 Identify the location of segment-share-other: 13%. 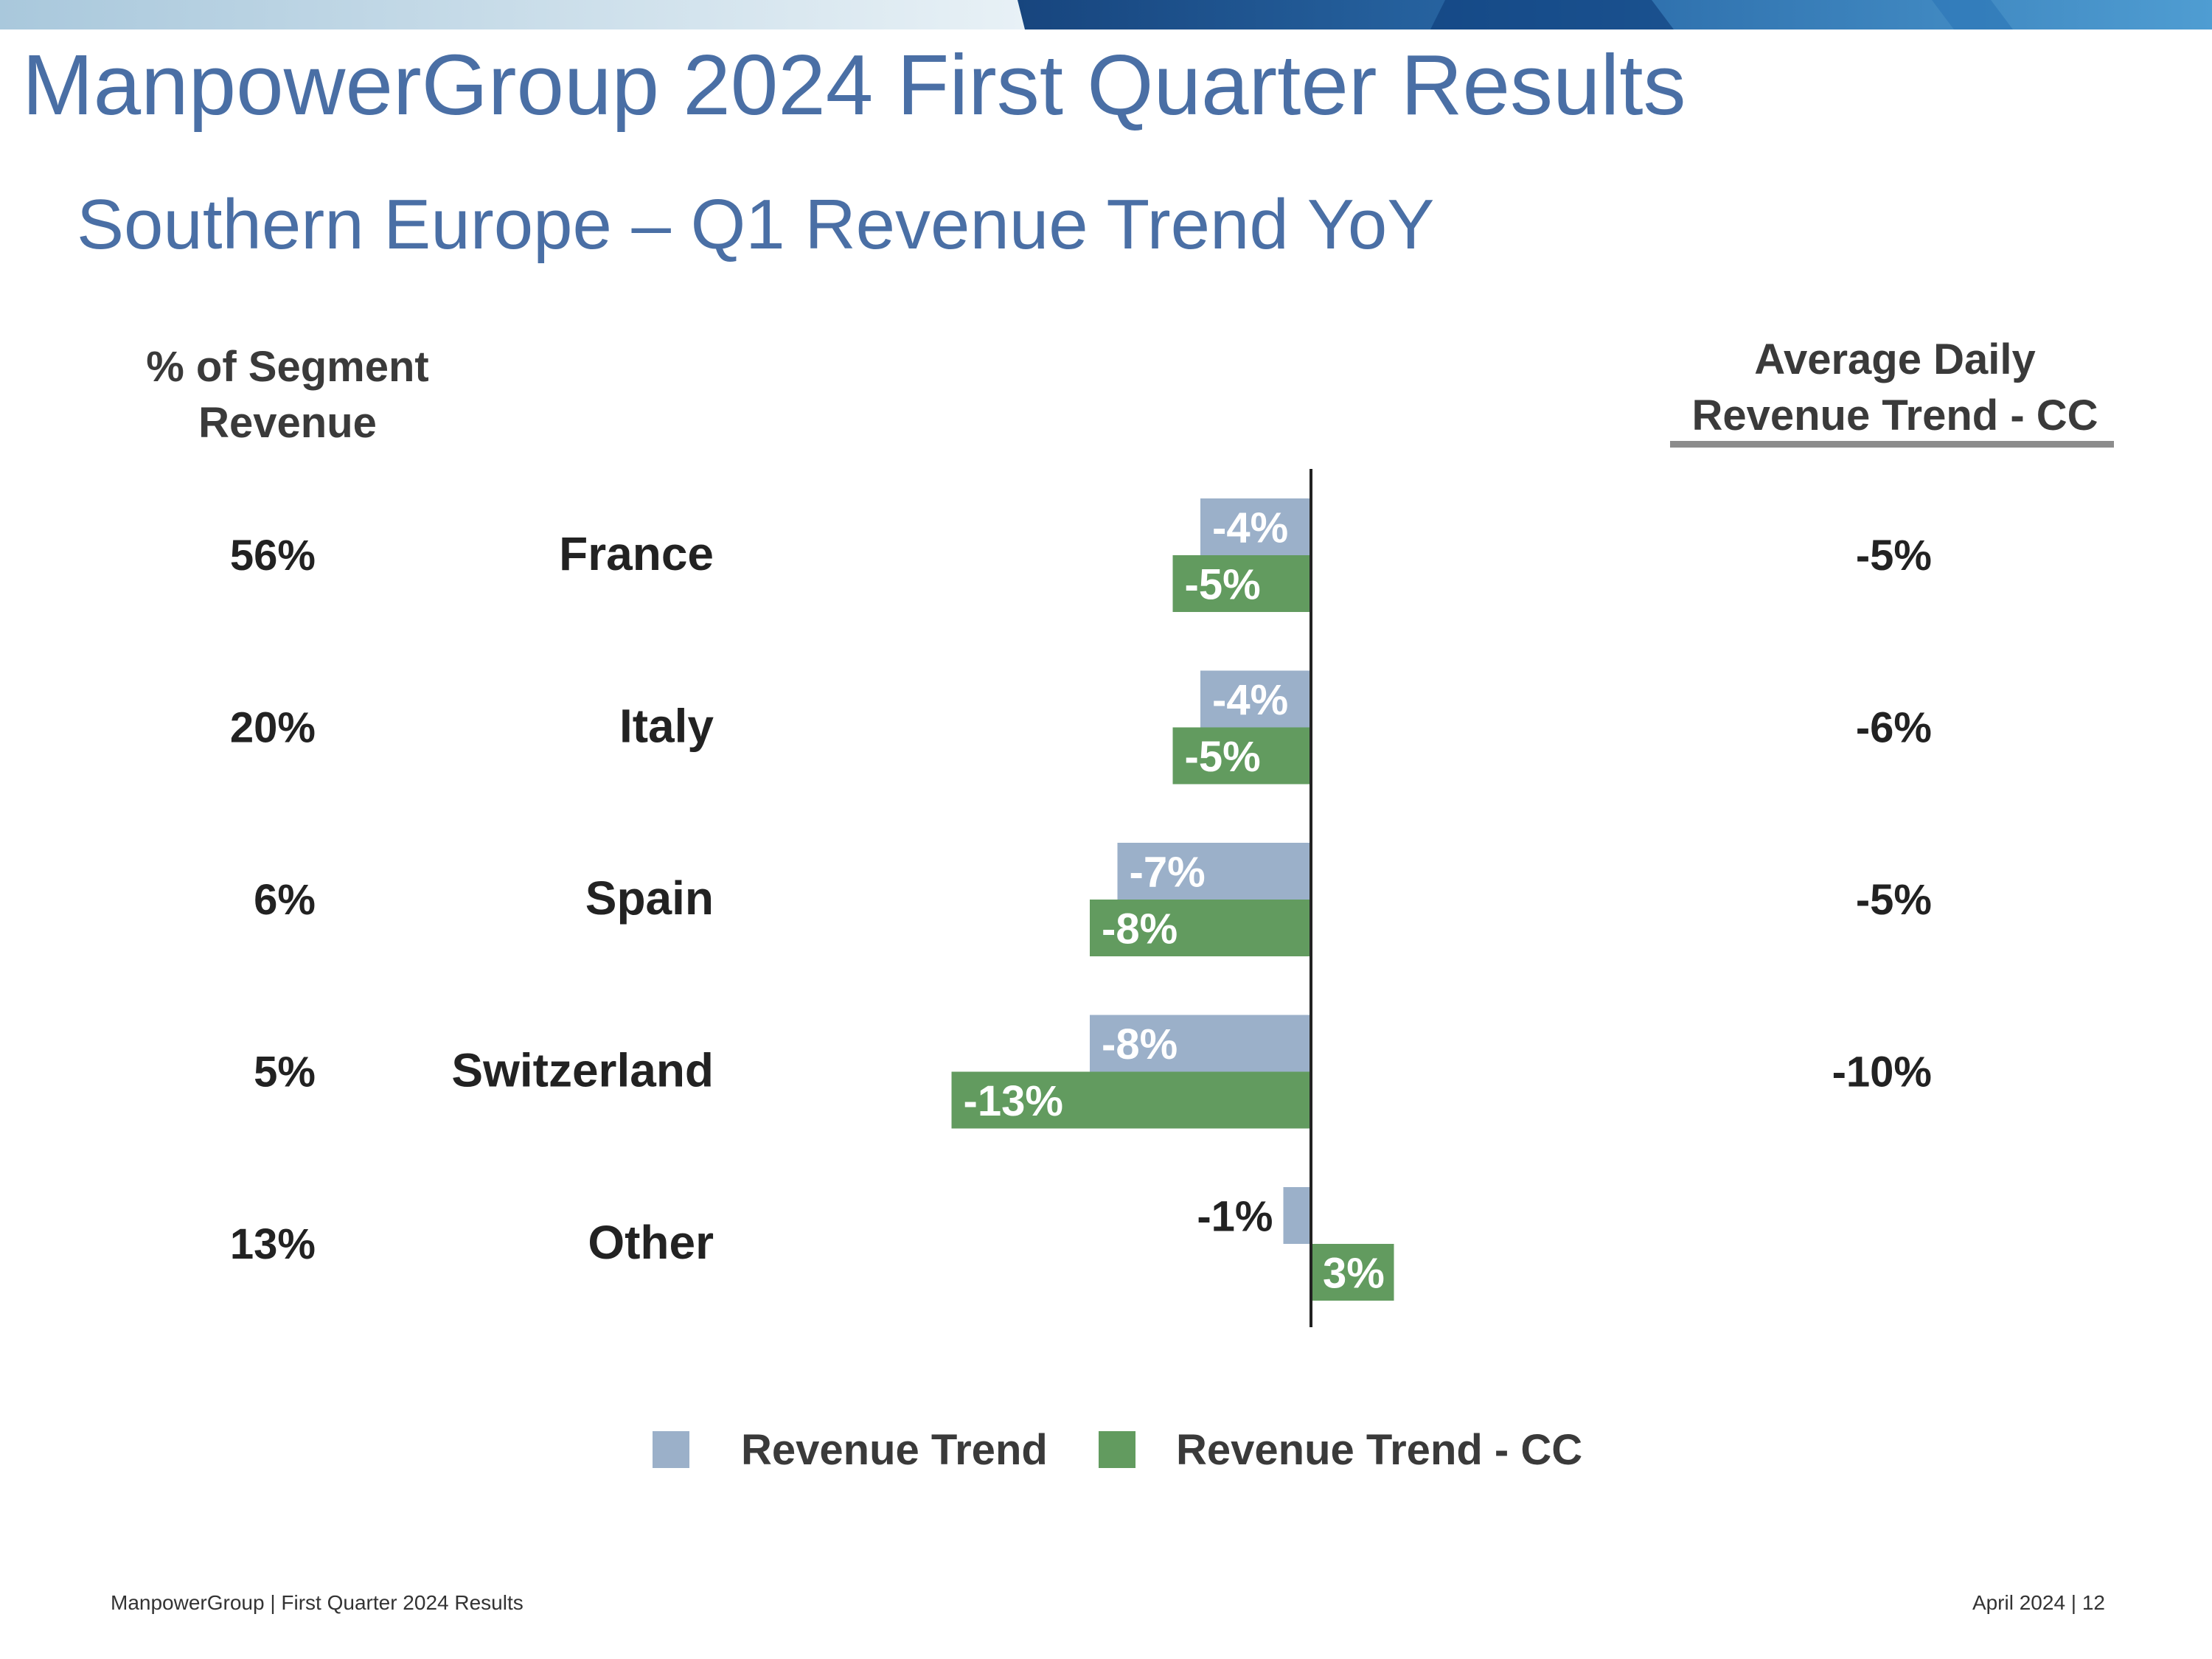
(273, 1244).